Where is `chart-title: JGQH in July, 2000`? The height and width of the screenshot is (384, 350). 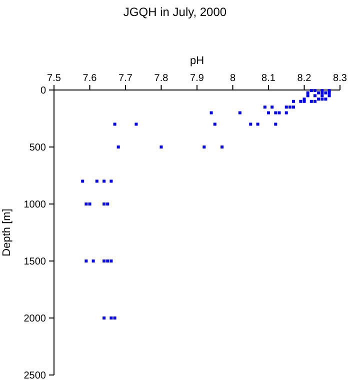
chart-title: JGQH in July, 2000 is located at coordinates (175, 12).